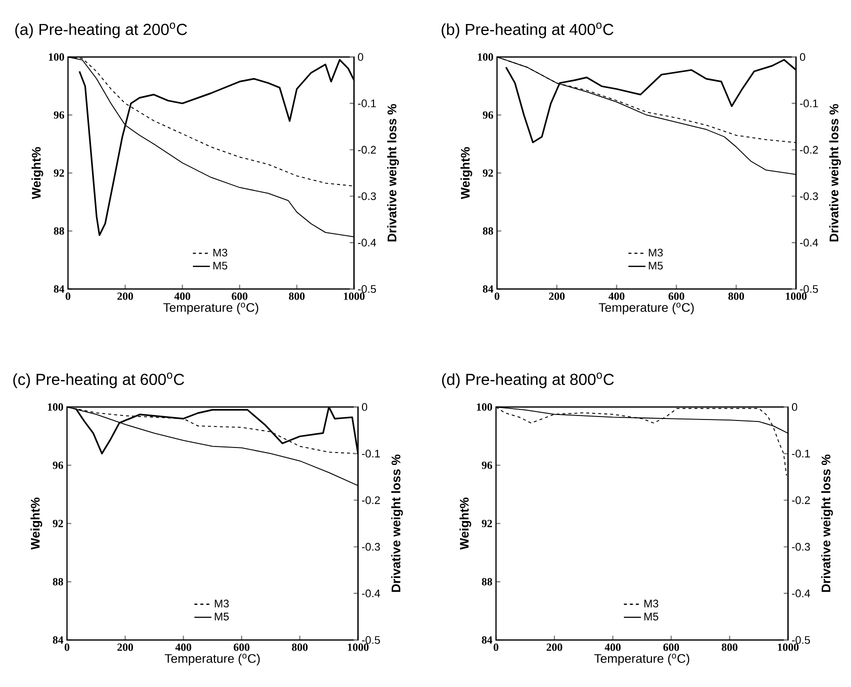  I want to click on chart-title: (d) Pre-heating at 800$^{o}$C, so click(528, 380).